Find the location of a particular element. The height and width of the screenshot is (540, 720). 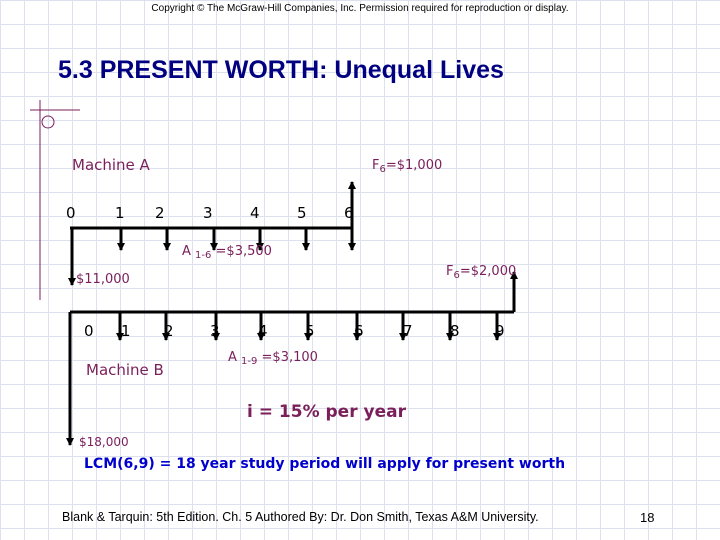

machine-a-label: Machine A is located at coordinates (111, 165).